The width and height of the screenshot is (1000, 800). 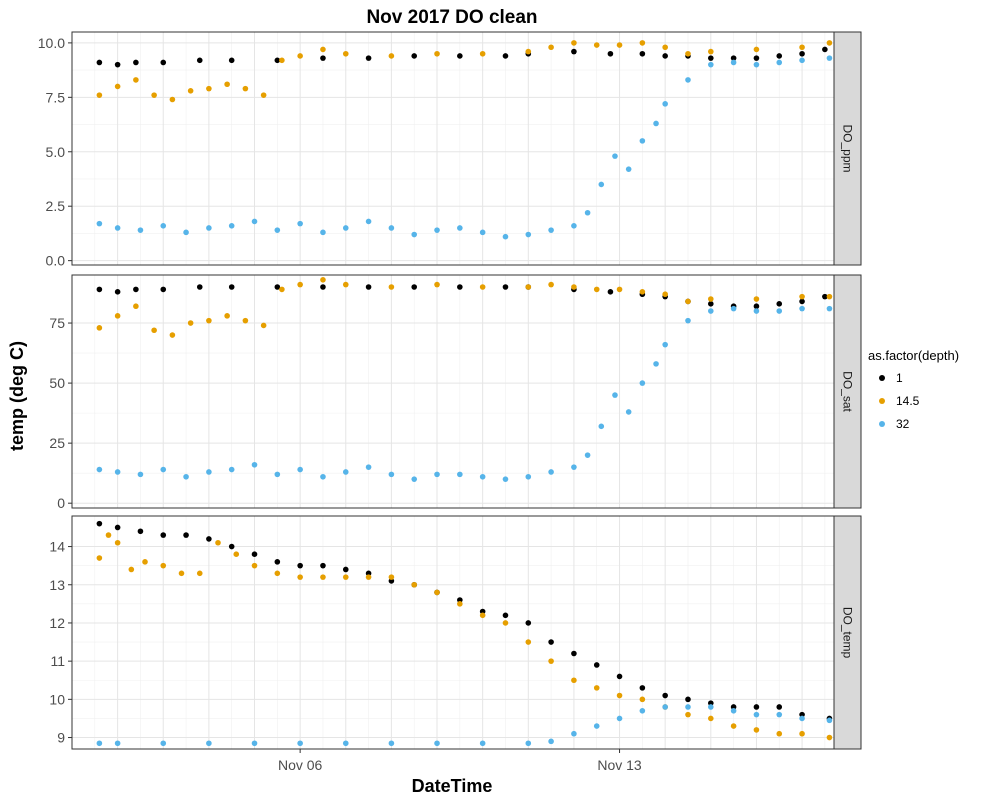 I want to click on y-tick-label: 2.5, so click(x=56, y=206).